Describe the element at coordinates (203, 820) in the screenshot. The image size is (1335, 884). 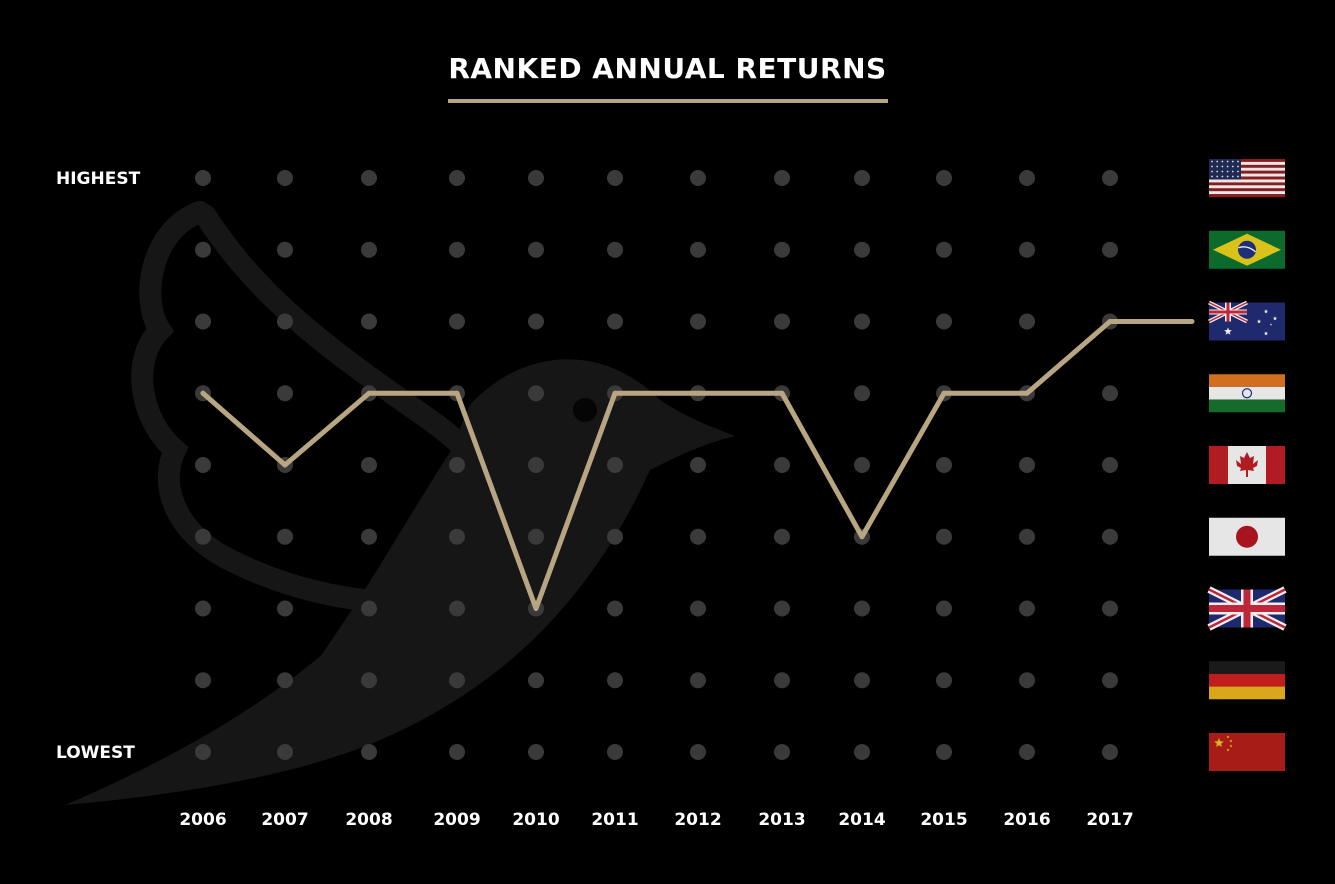
I see `x-tick-label-2006: 2006` at that location.